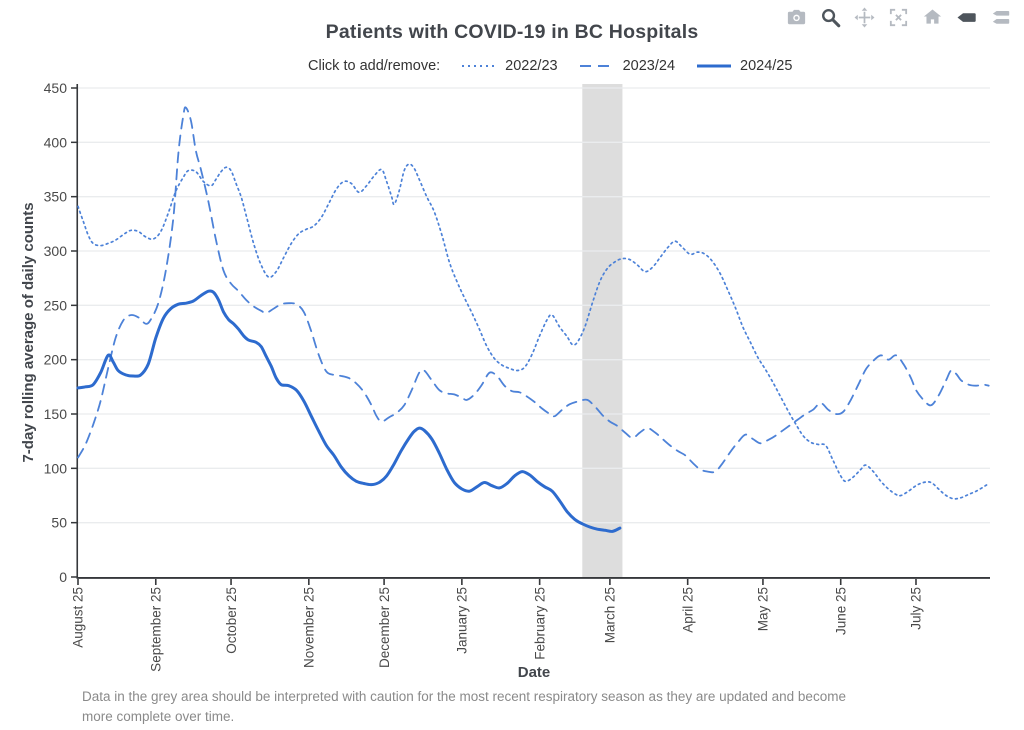 This screenshot has width=1024, height=730. Describe the element at coordinates (384, 627) in the screenshot. I see `x-tick-label: December 25` at that location.